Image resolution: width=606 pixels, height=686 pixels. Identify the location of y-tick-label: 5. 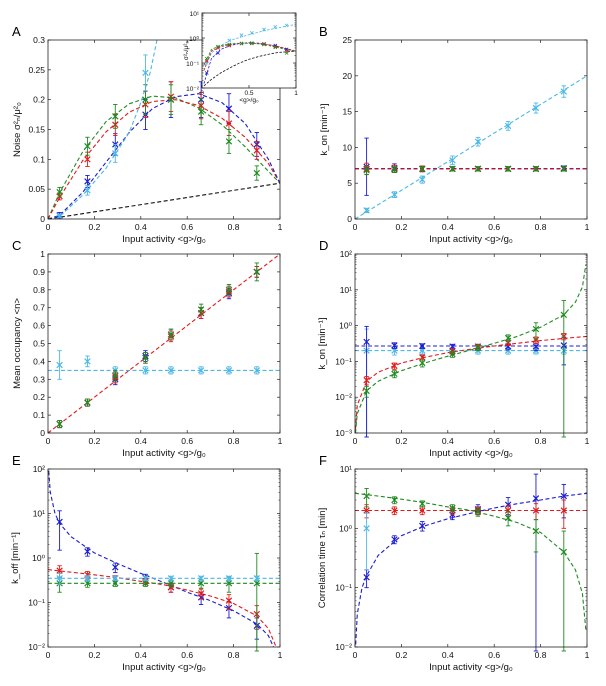
(349, 183).